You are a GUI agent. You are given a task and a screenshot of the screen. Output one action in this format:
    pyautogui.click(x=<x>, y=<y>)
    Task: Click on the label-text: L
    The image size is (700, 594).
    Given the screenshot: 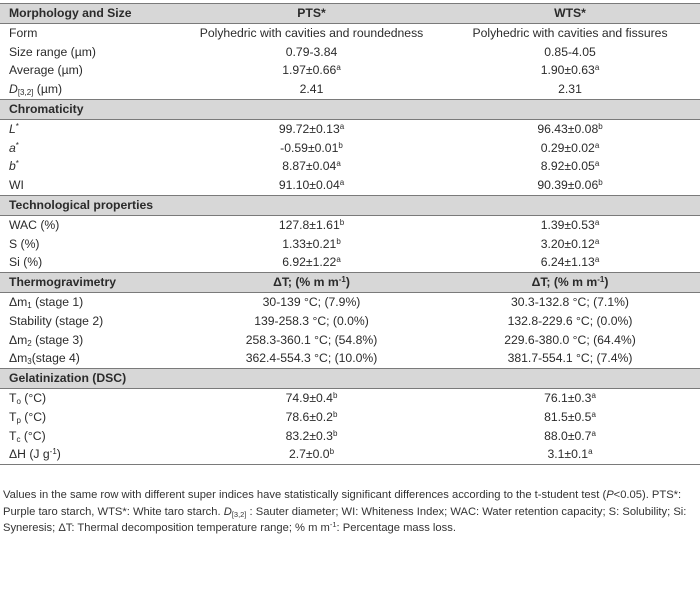 What is the action you would take?
    pyautogui.click(x=12, y=128)
    